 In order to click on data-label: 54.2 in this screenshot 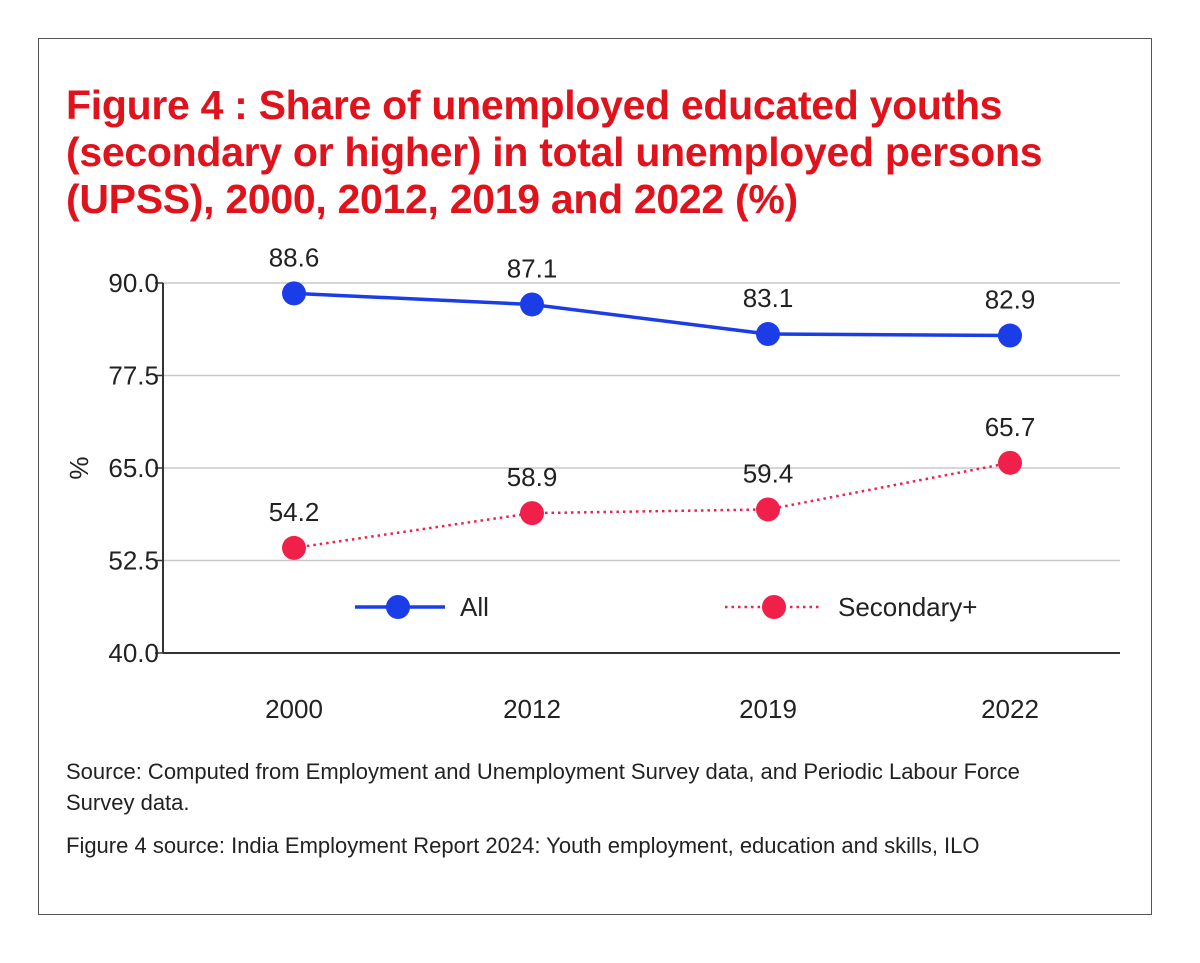, I will do `click(294, 512)`.